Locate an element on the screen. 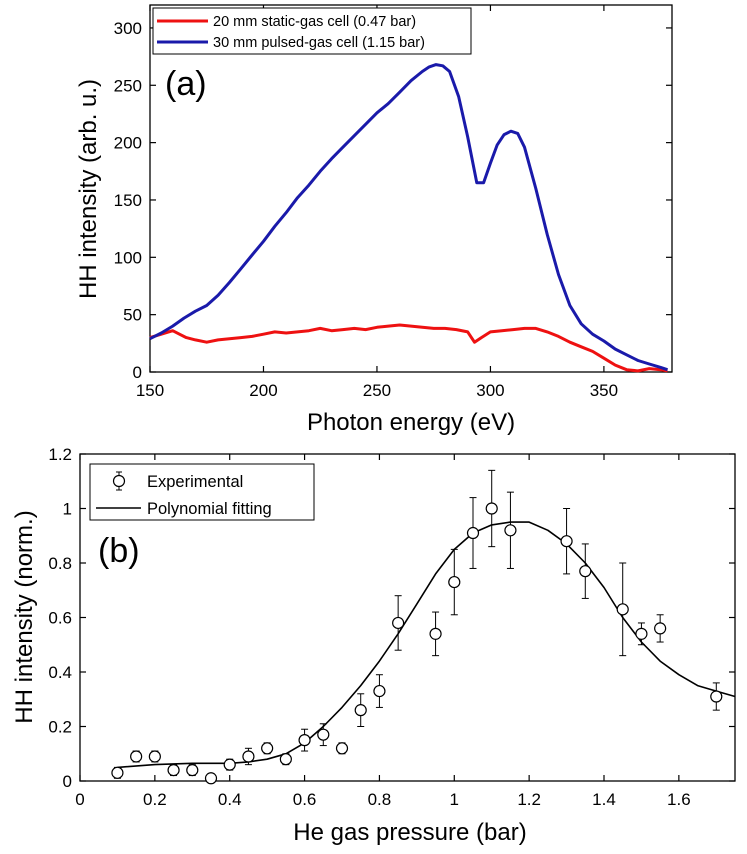  x-tick-label-b-7: 1.4 is located at coordinates (604, 799).